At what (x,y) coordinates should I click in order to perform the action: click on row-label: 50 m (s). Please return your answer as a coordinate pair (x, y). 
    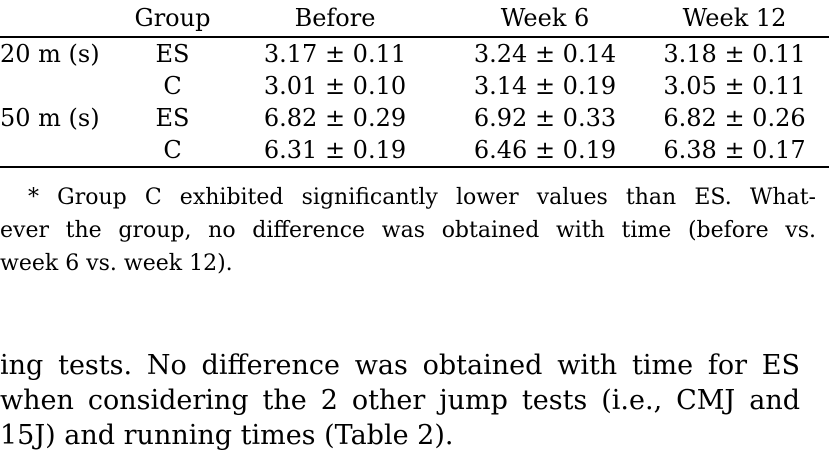
    Looking at the image, I should click on (50, 118).